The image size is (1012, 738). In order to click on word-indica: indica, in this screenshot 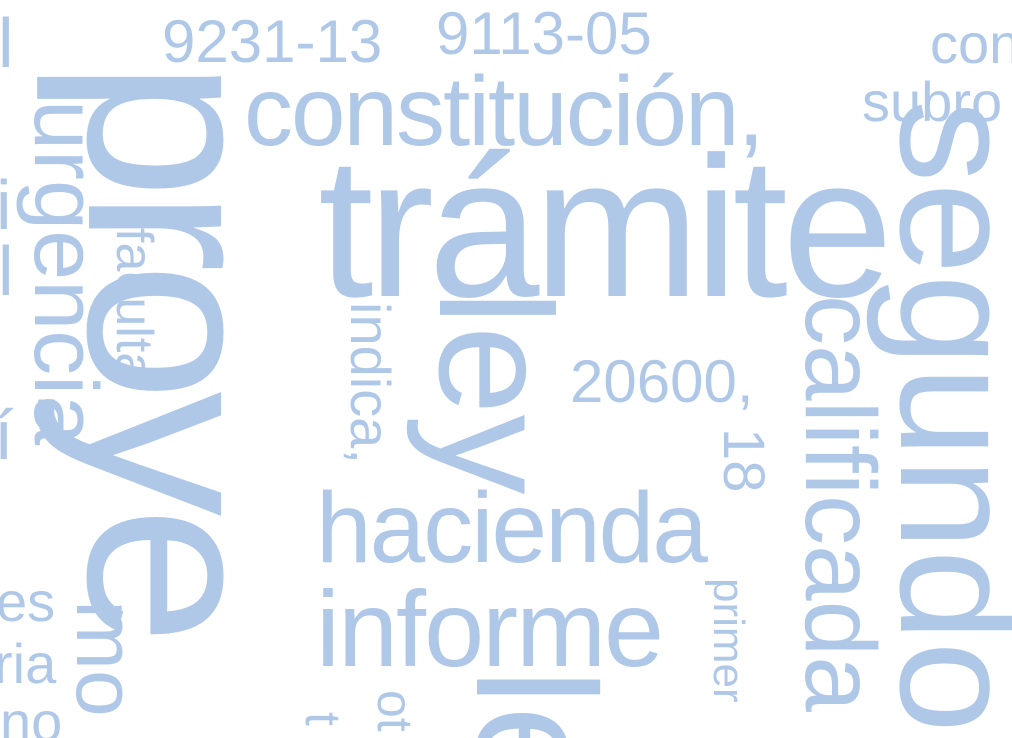, I will do `click(370, 383)`.